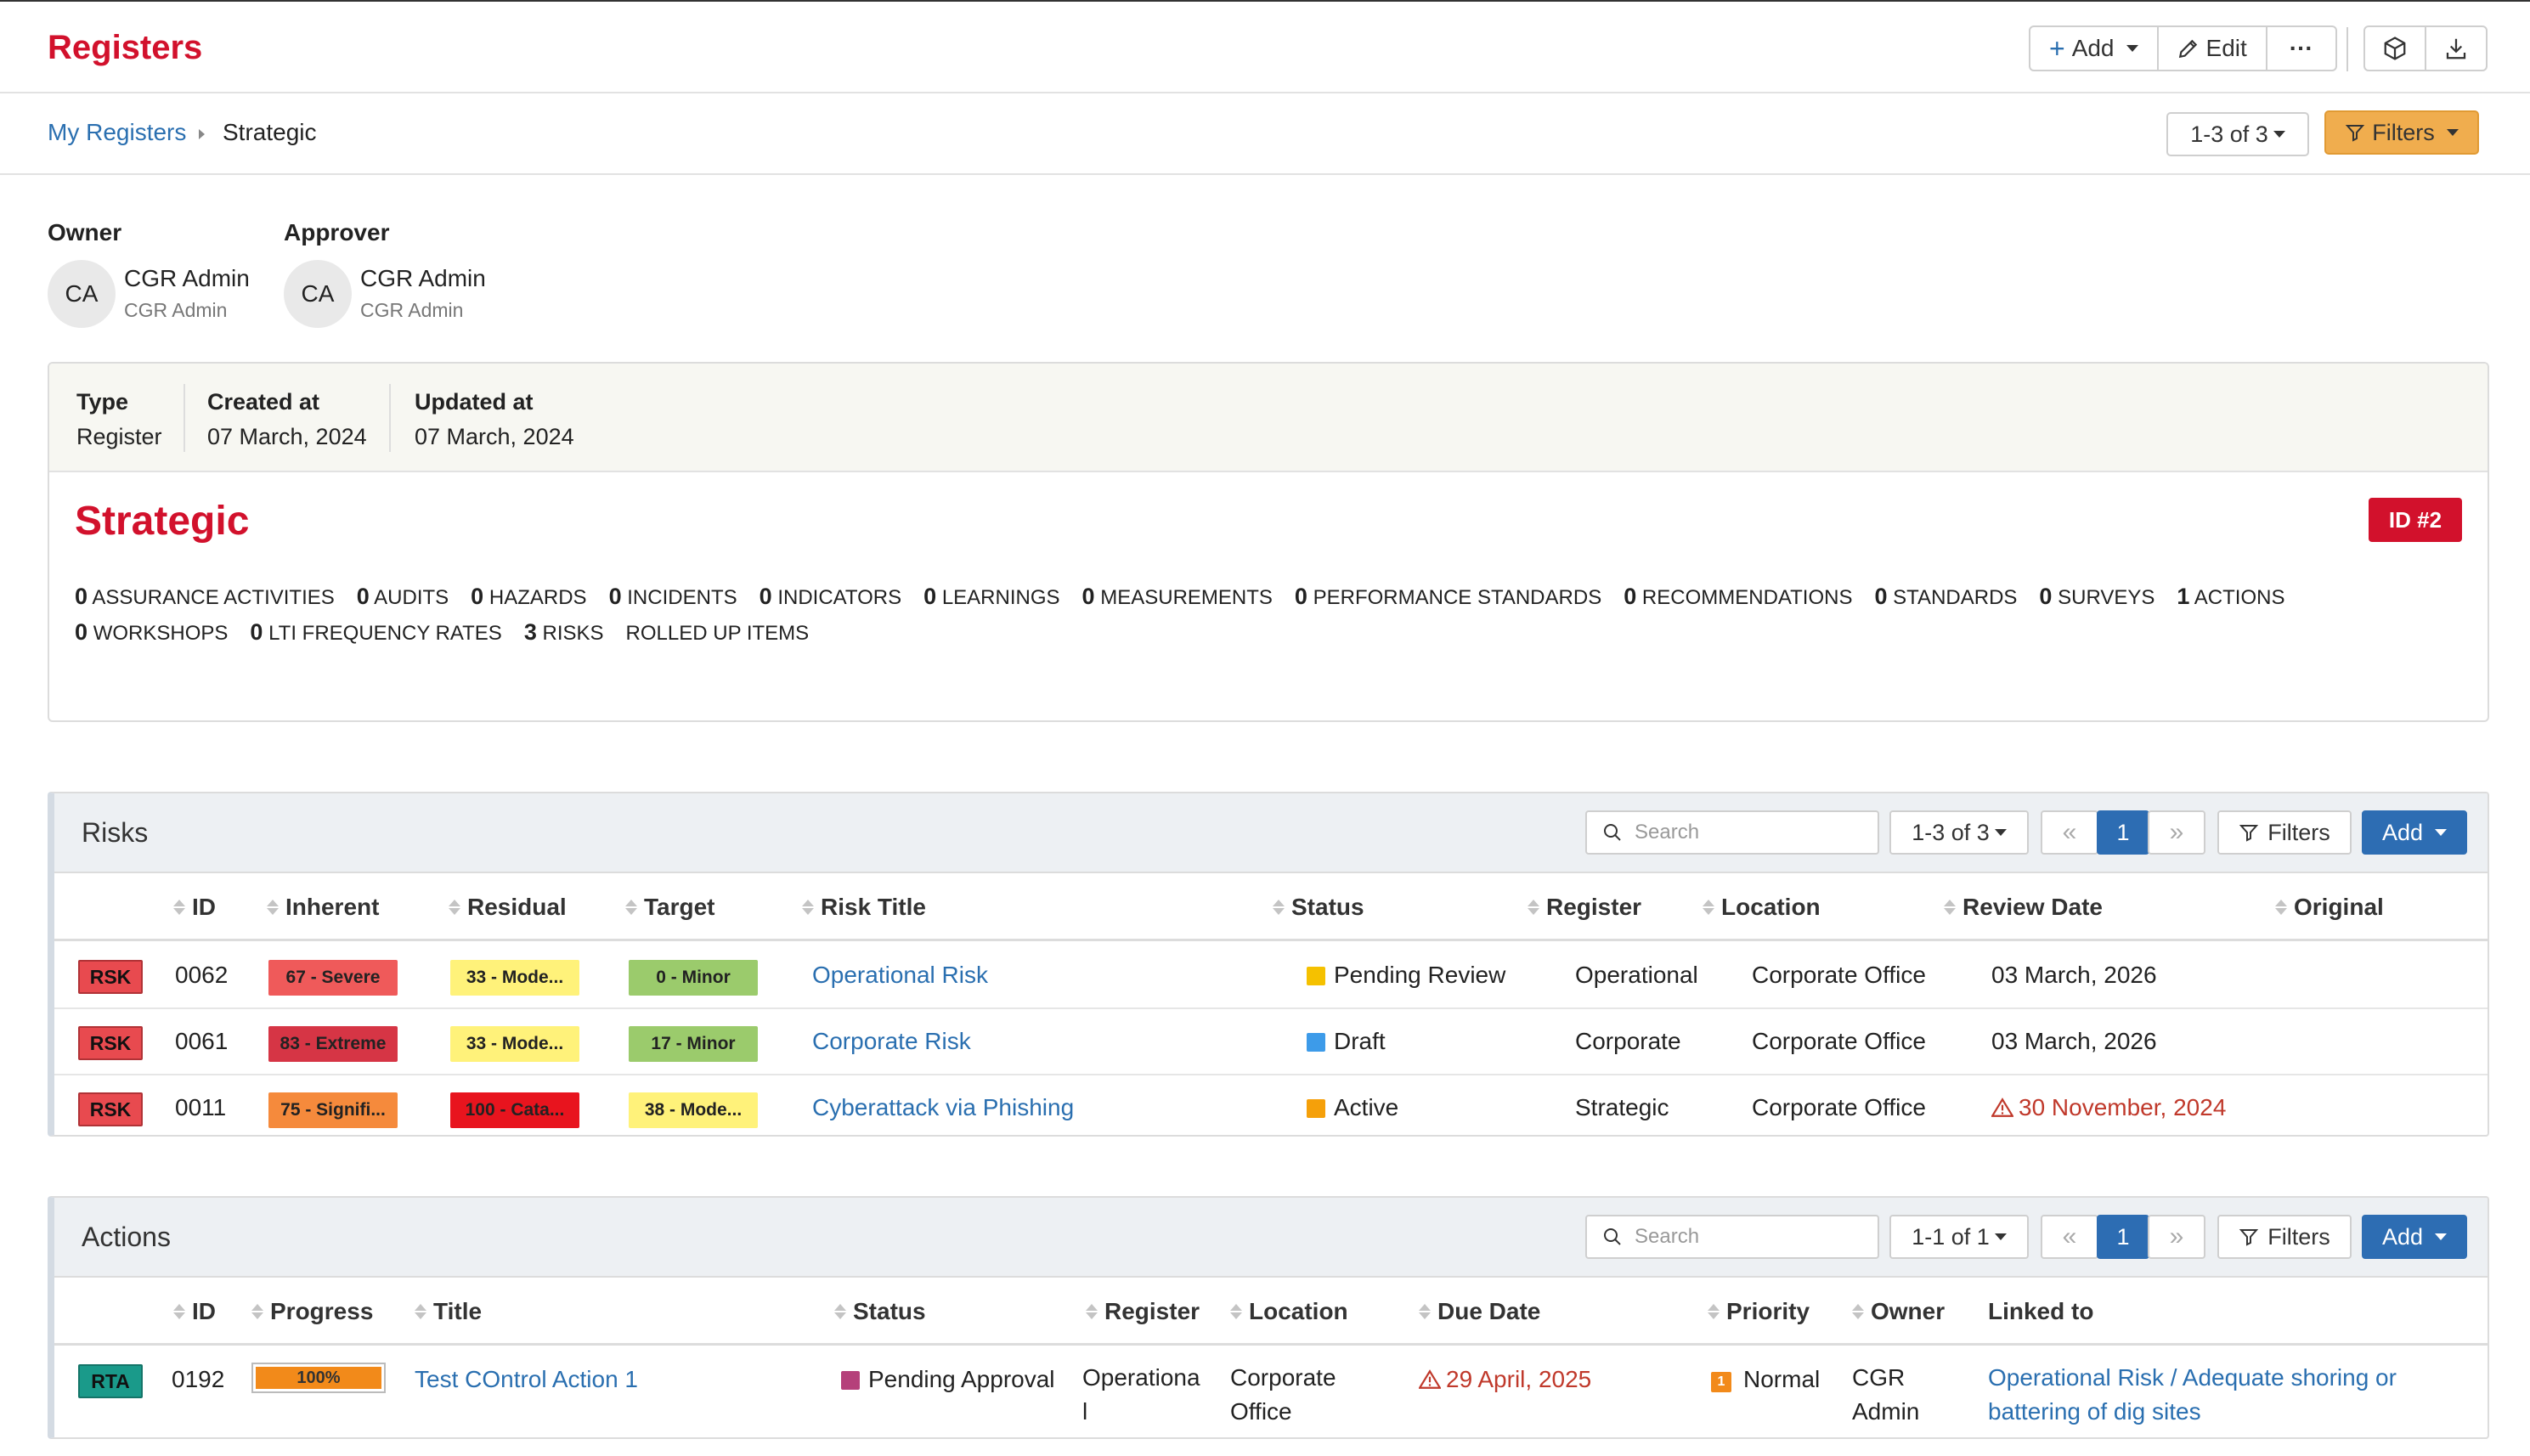 Image resolution: width=2530 pixels, height=1456 pixels. What do you see at coordinates (2414, 832) in the screenshot?
I see `risks-add-button: Add` at bounding box center [2414, 832].